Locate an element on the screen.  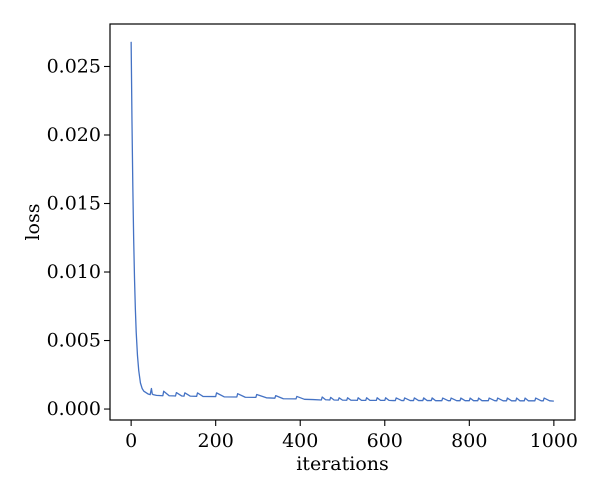
x-tick-label: 800 is located at coordinates (469, 441).